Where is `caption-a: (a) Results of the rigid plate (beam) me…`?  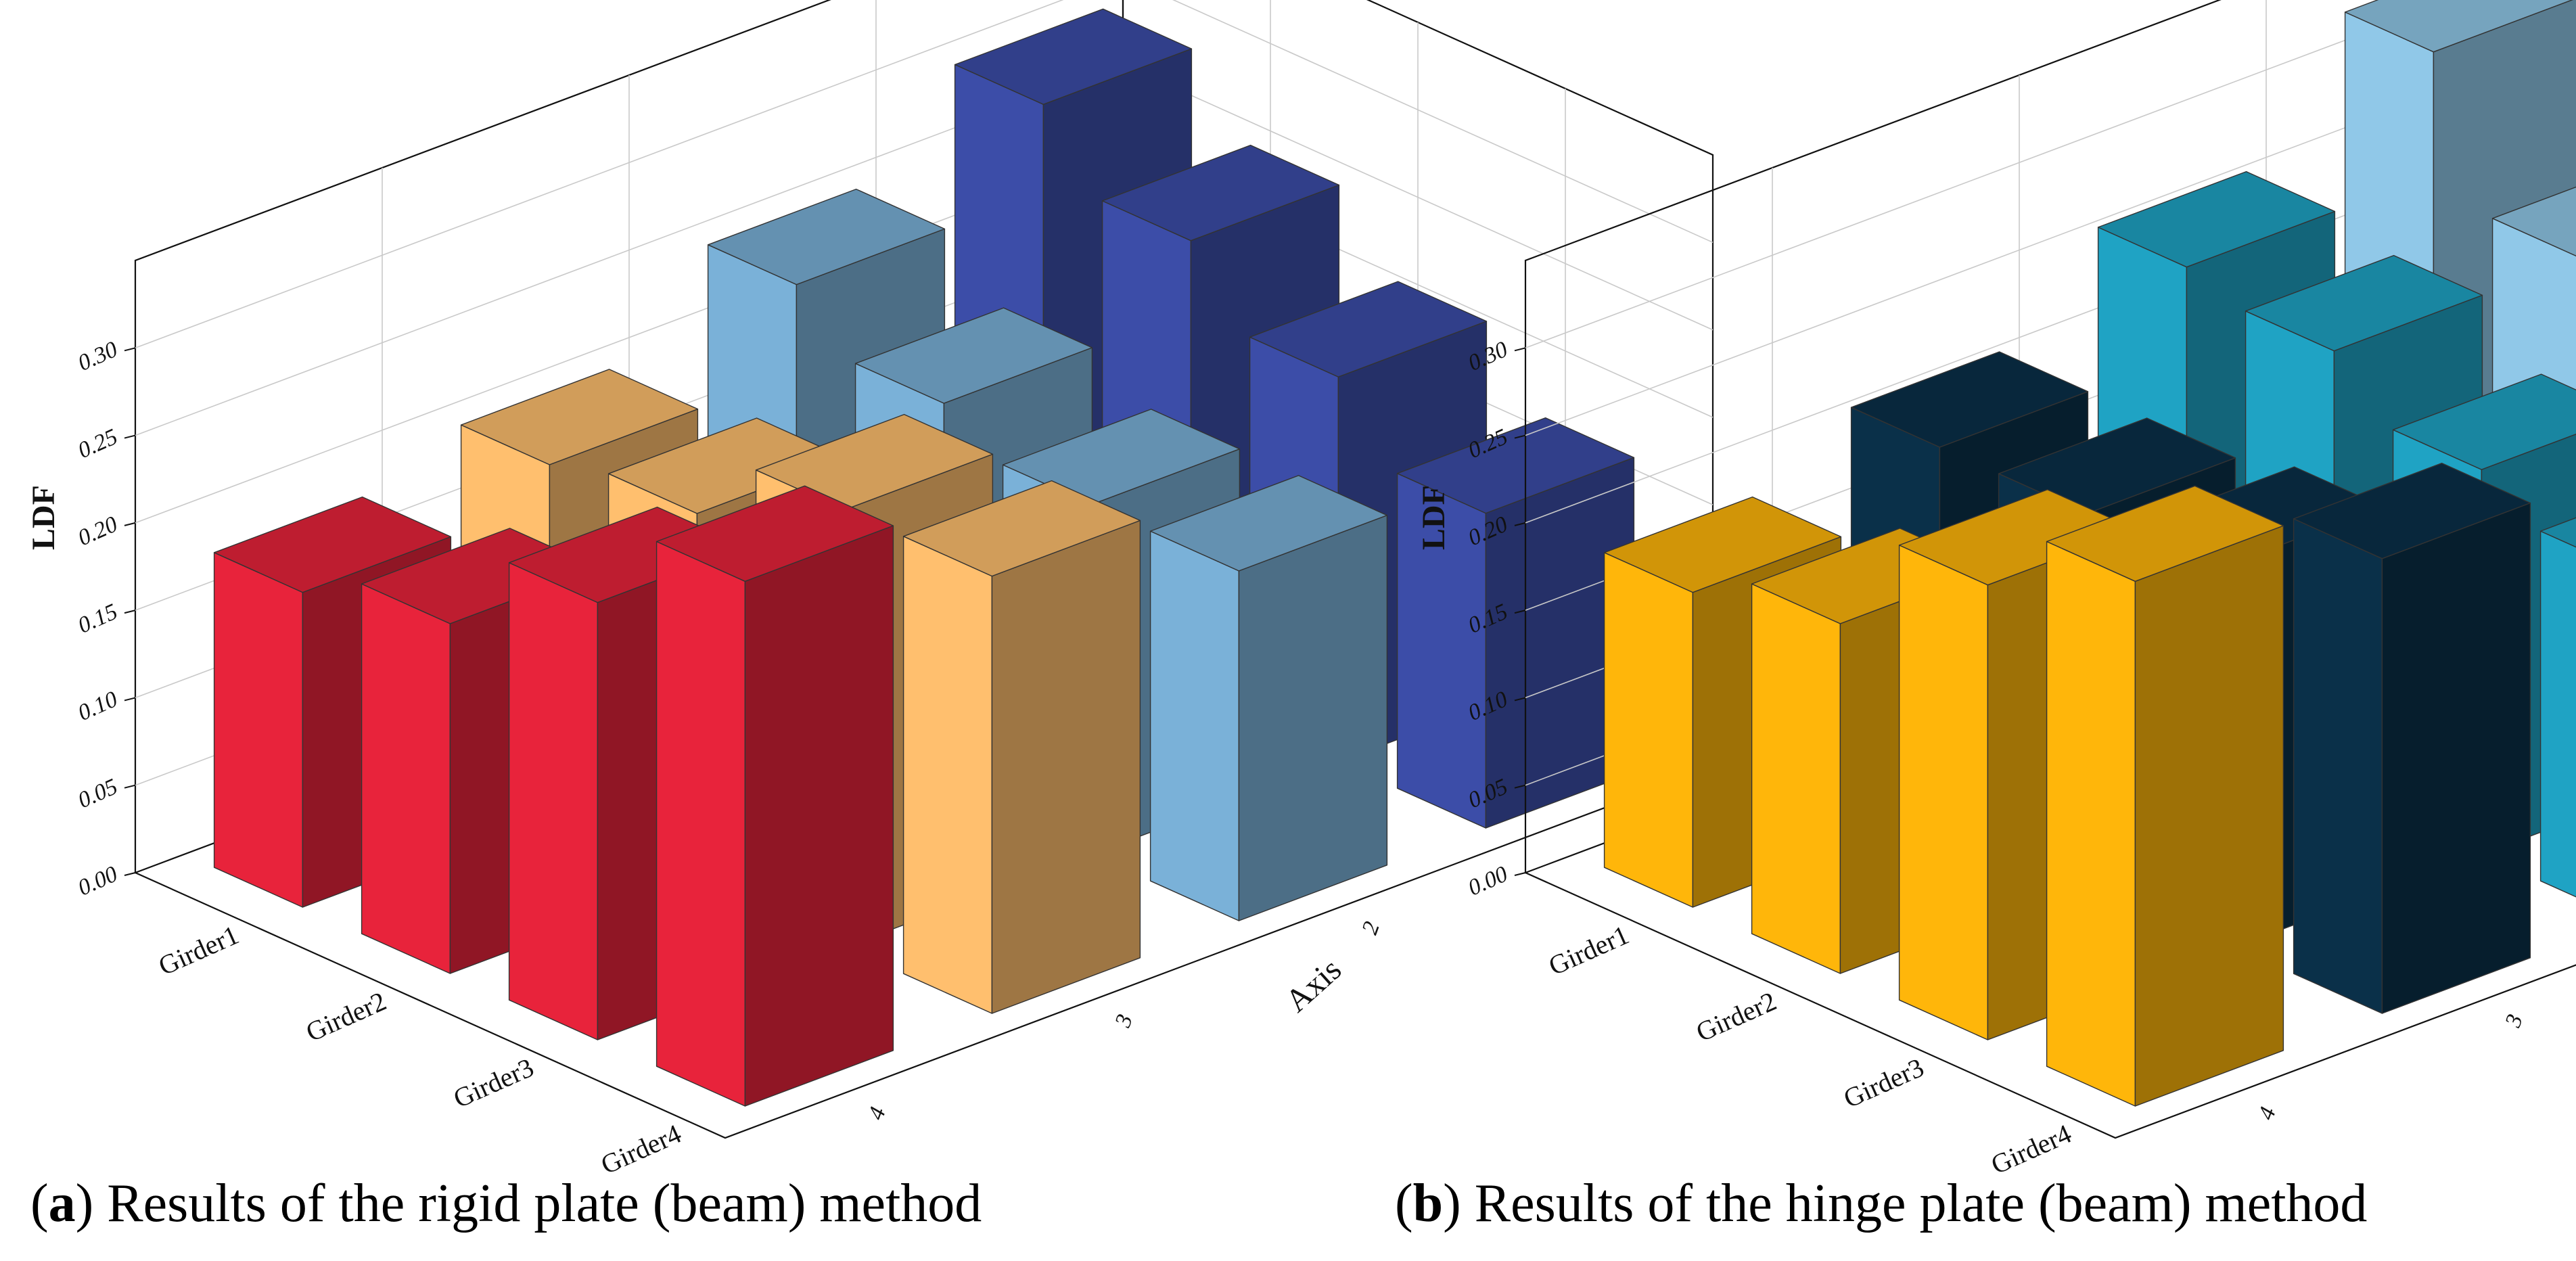
caption-a: (a) Results of the rigid plate (beam) me… is located at coordinates (506, 1204).